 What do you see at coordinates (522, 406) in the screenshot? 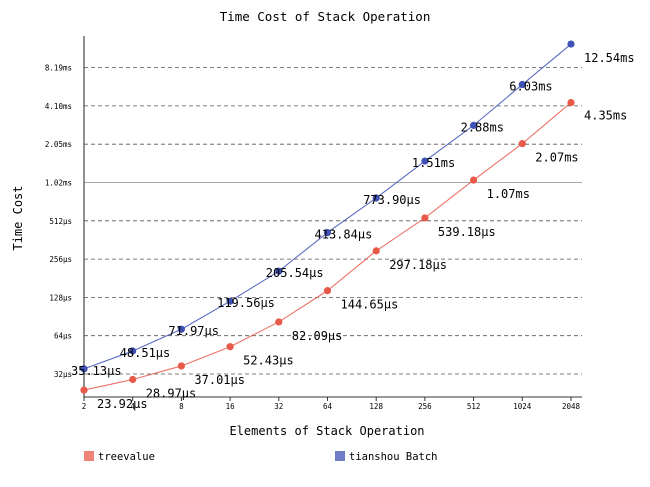
I see `x-tick-label: 1024` at bounding box center [522, 406].